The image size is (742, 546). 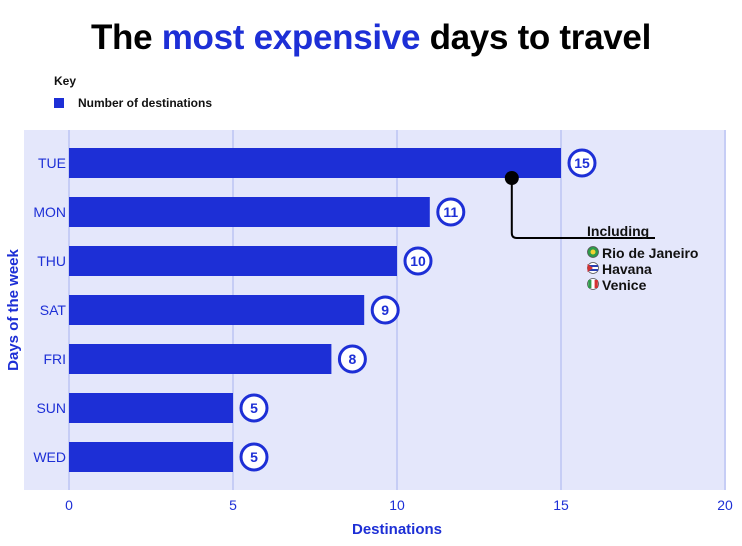 What do you see at coordinates (52, 163) in the screenshot?
I see `category-label: TUE` at bounding box center [52, 163].